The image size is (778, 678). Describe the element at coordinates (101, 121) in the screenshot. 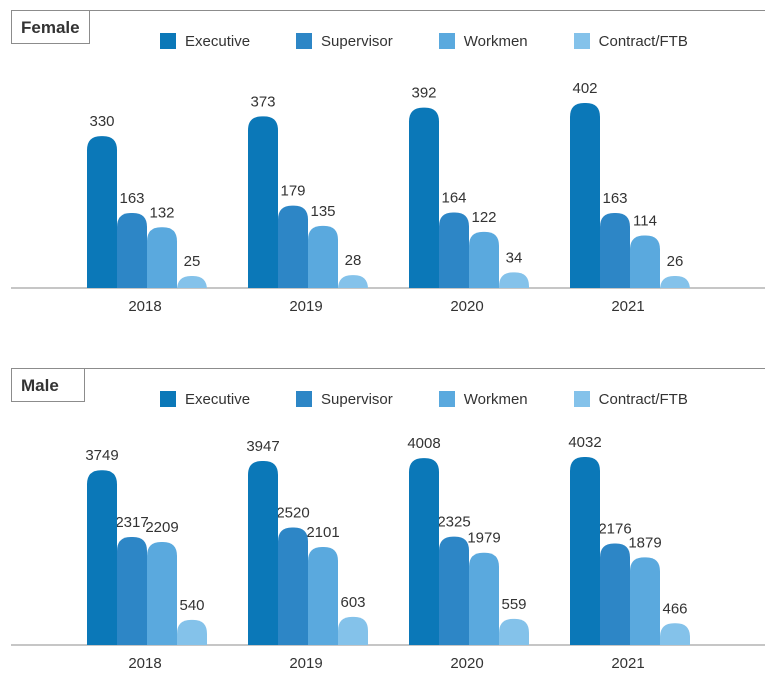

I see `data-label: 330` at that location.